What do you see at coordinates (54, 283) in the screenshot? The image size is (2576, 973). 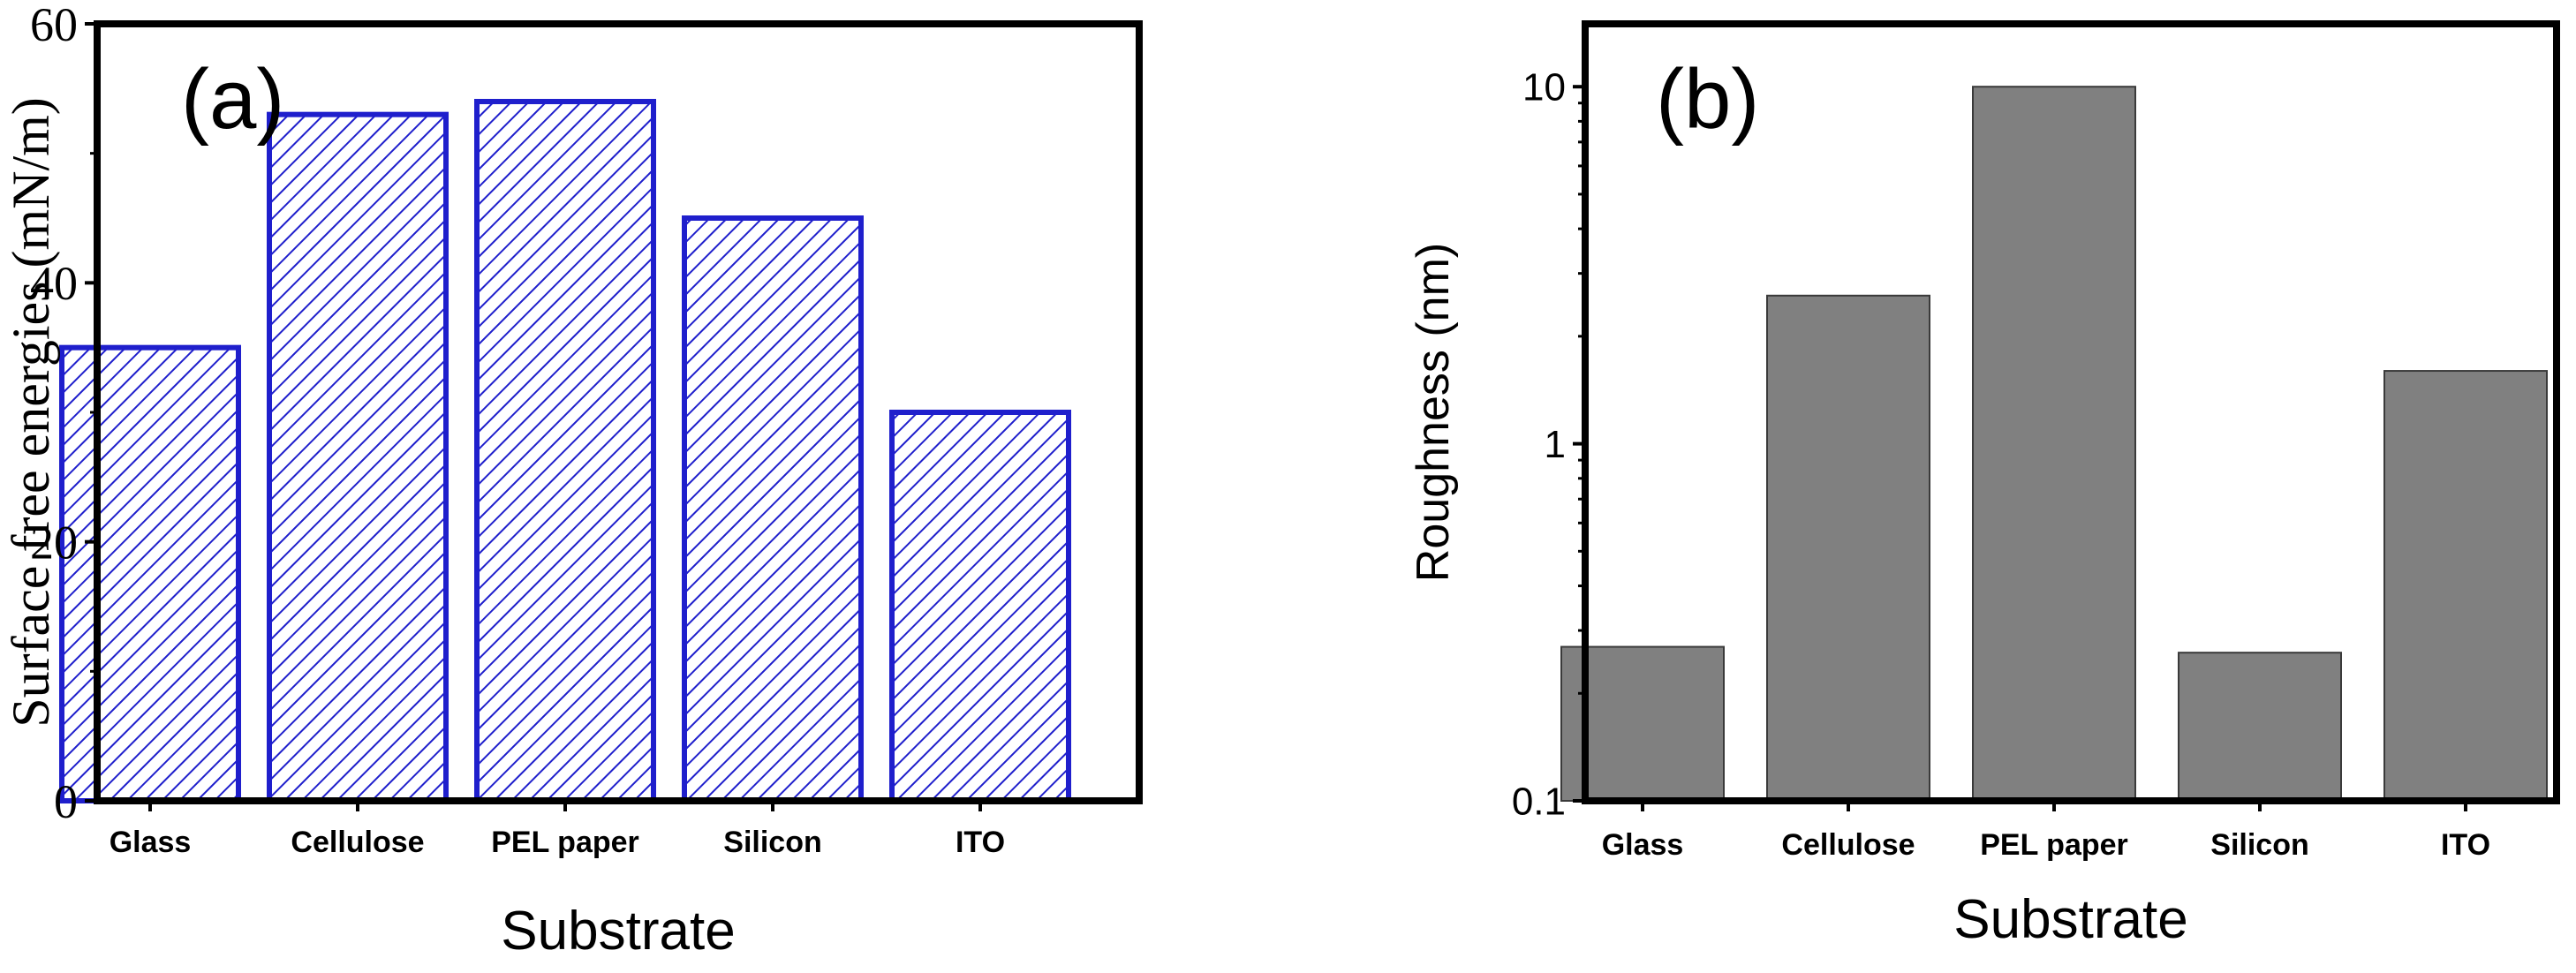 I see `y-tick-label: 40` at bounding box center [54, 283].